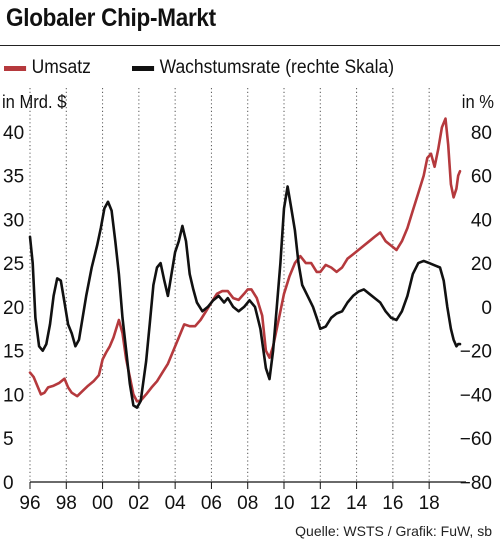 This screenshot has height=545, width=500. I want to click on y-right-tick--60: −60, so click(476, 439).